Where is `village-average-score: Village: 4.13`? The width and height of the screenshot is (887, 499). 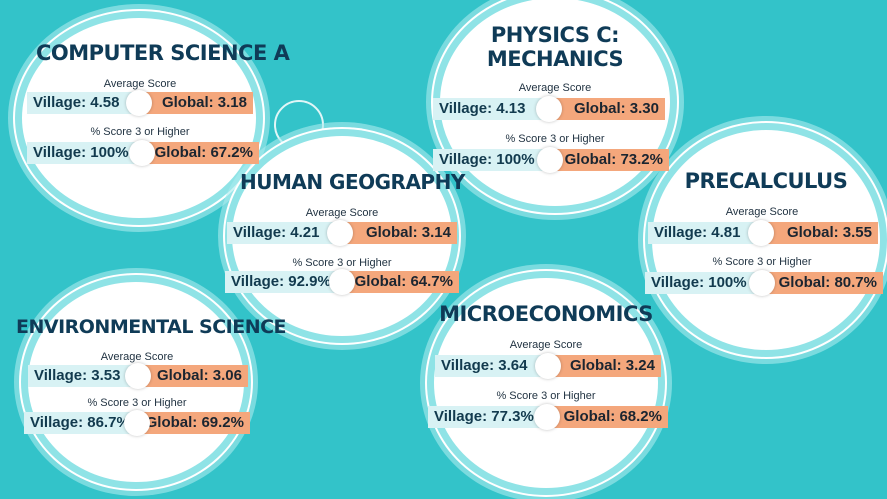 village-average-score: Village: 4.13 is located at coordinates (489, 109).